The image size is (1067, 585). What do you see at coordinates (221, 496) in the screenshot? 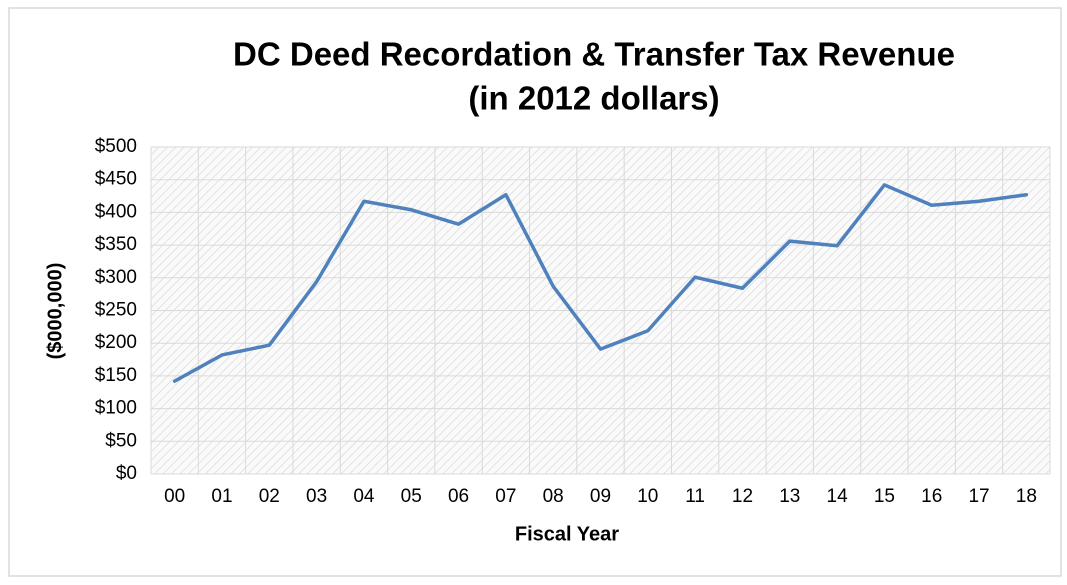
I see `x-tick-label: 01` at bounding box center [221, 496].